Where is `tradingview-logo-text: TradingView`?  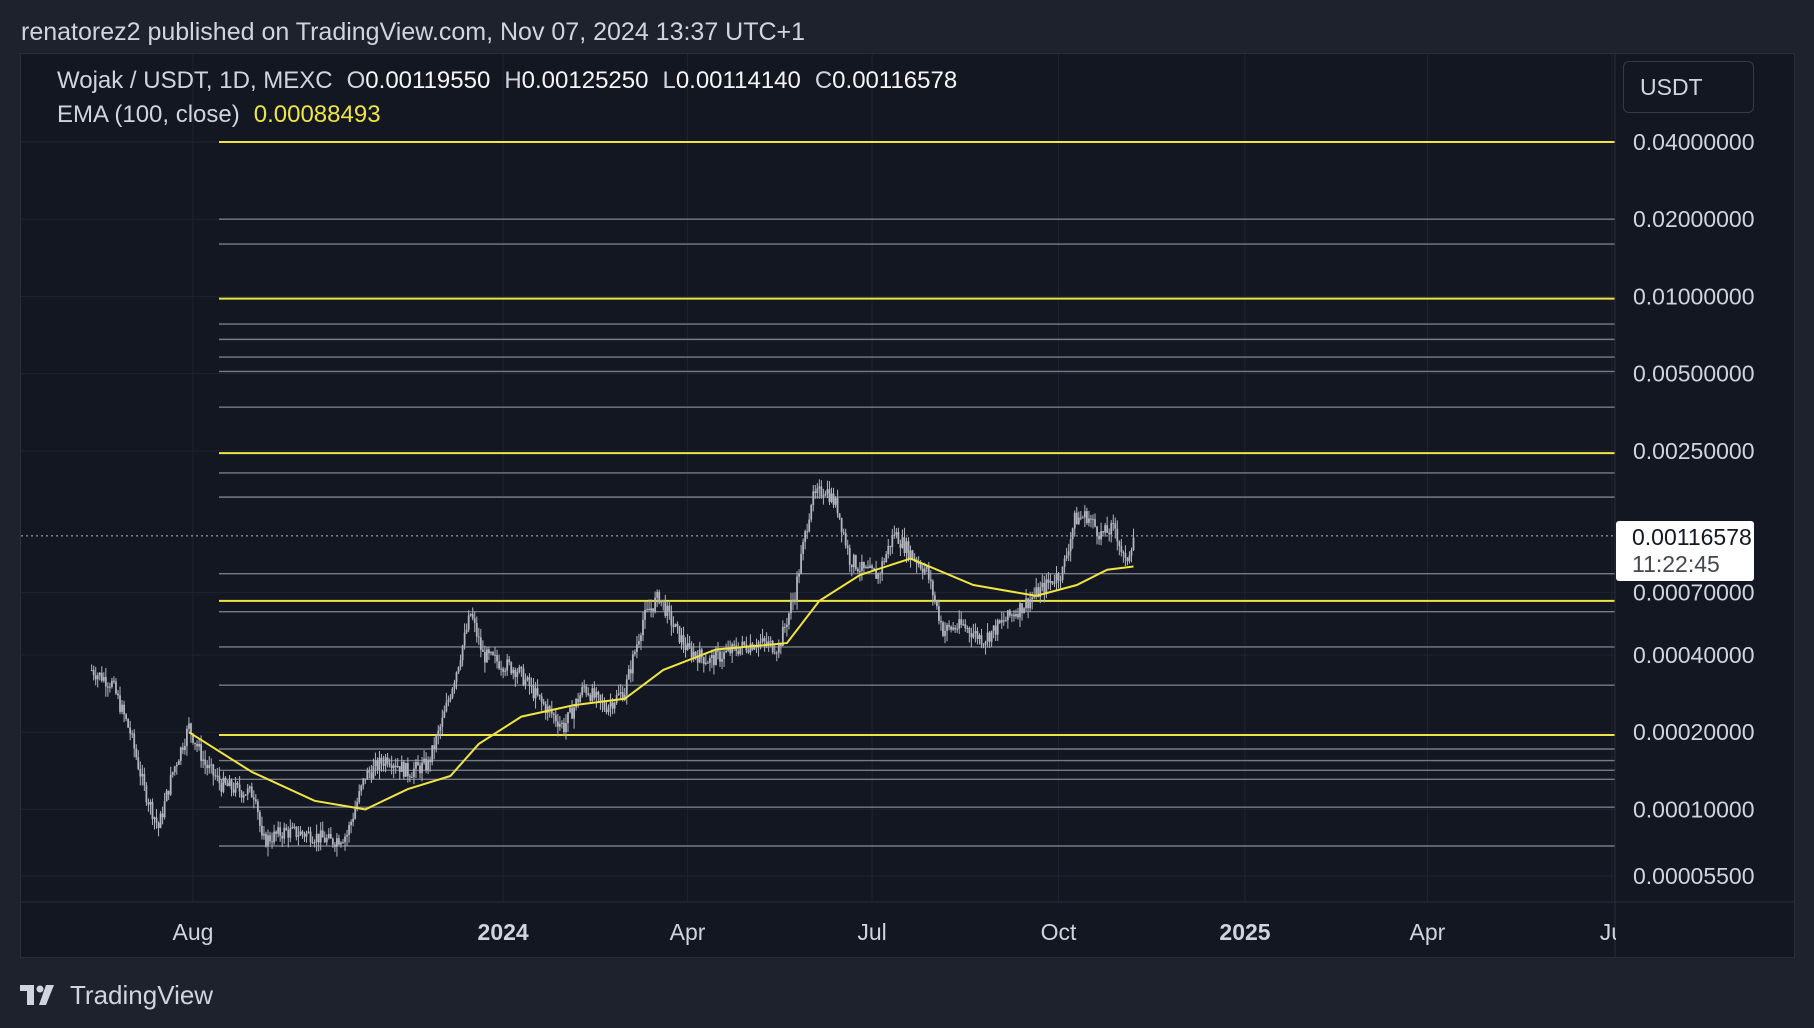 tradingview-logo-text: TradingView is located at coordinates (142, 994).